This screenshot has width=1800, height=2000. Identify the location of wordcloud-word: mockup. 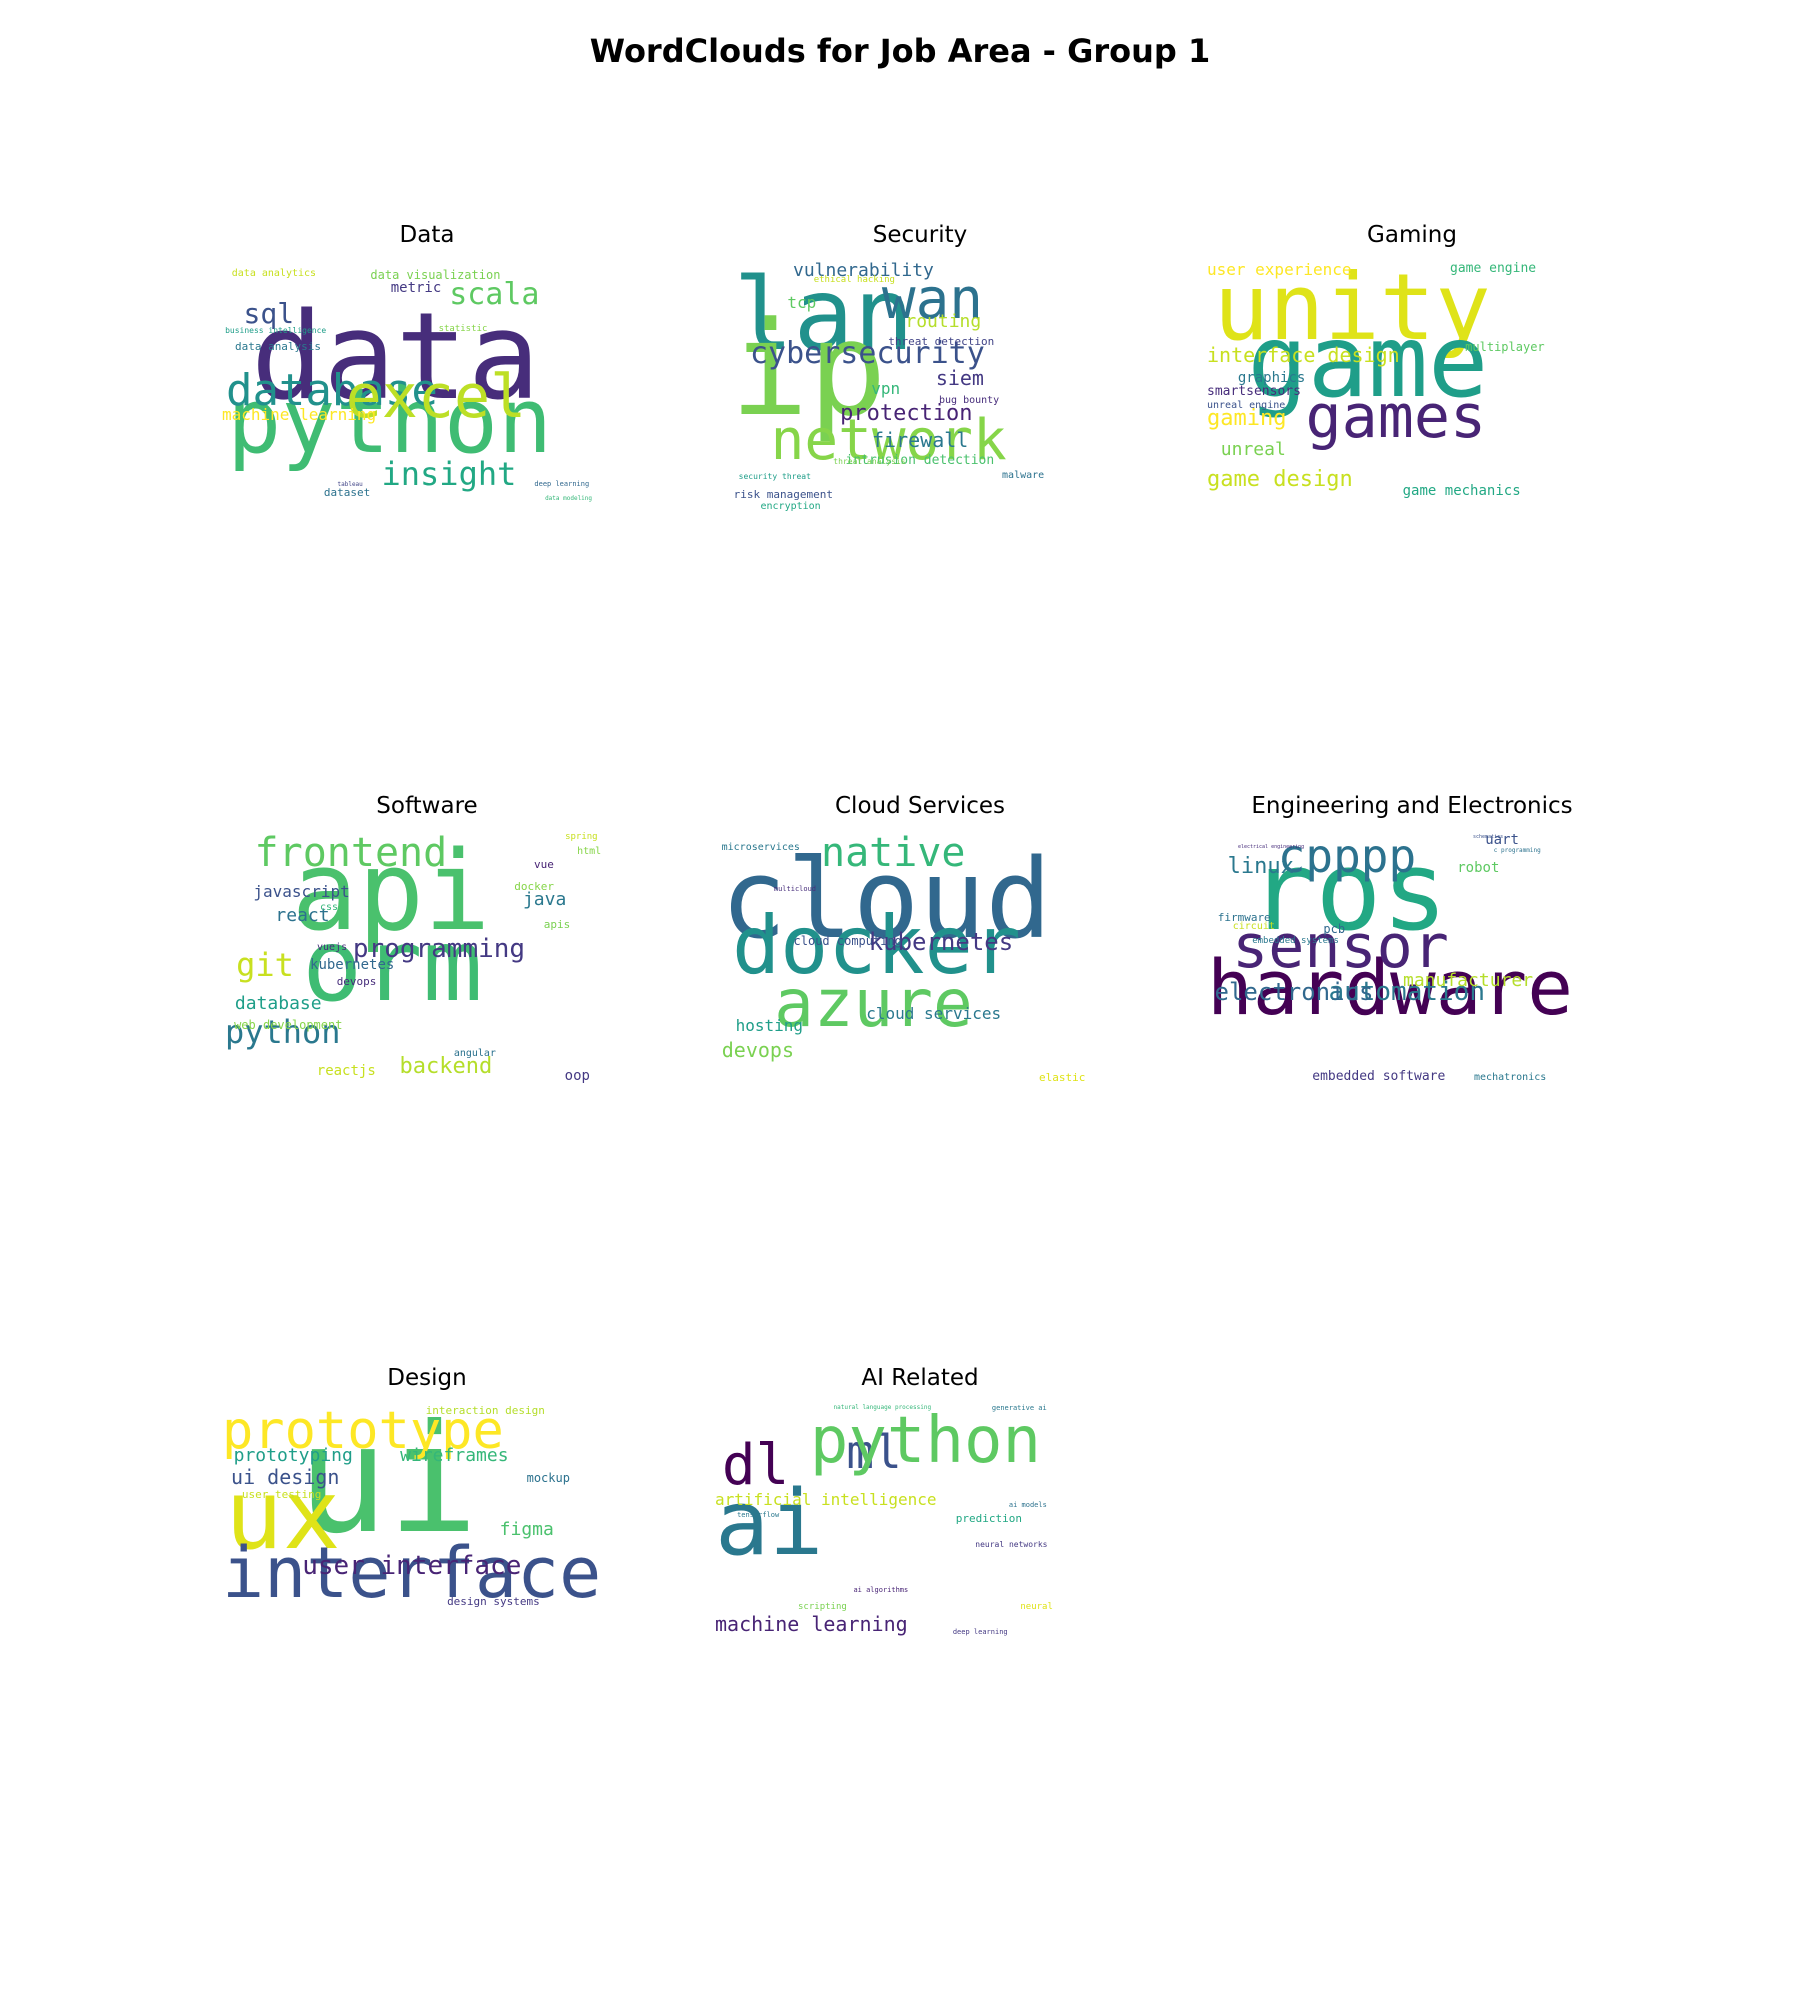
(548, 1477).